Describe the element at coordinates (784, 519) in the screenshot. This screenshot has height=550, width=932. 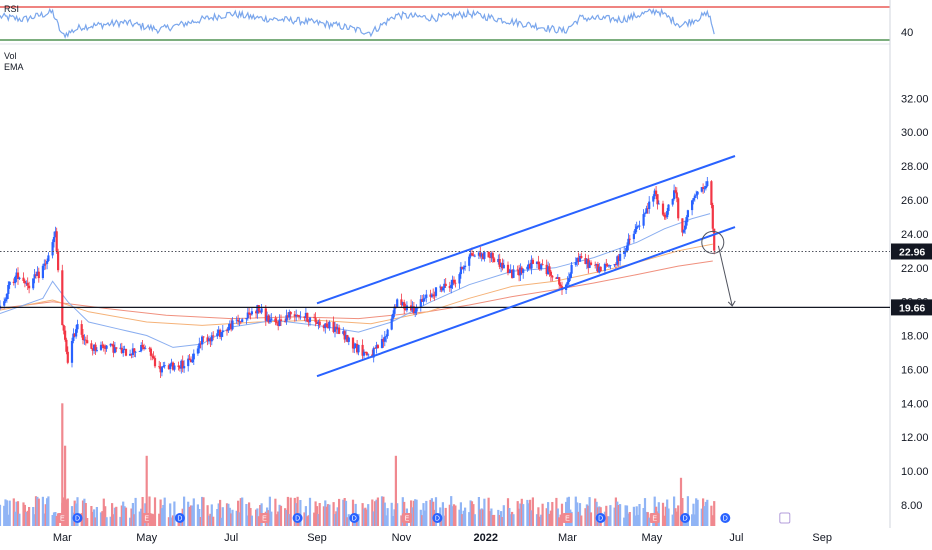
I see `event-letter: E` at that location.